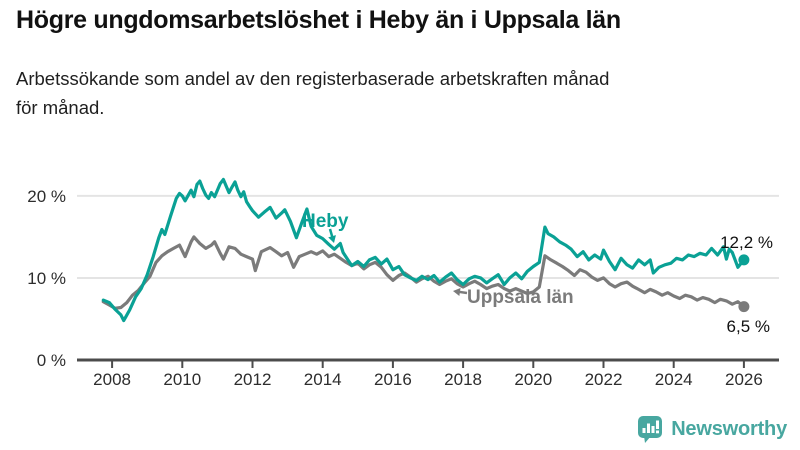 Image resolution: width=800 pixels, height=450 pixels. I want to click on x-axis-tick-label: 2014, so click(323, 379).